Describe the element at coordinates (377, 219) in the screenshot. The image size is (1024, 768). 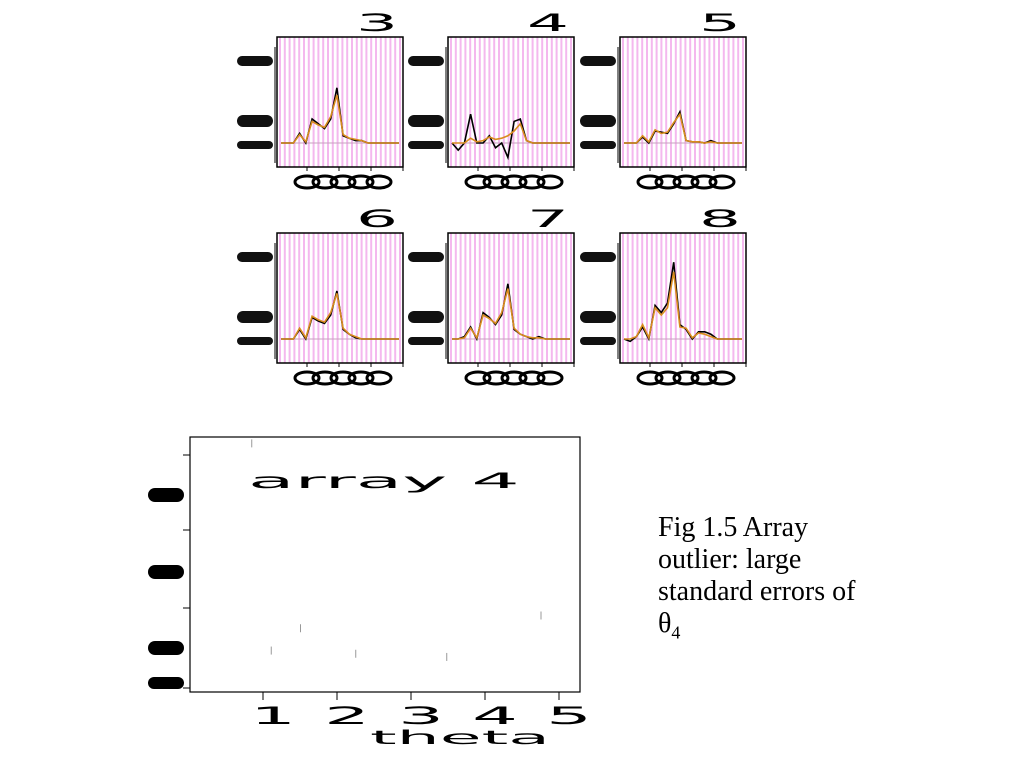
I see `panel-label-6: 6` at that location.